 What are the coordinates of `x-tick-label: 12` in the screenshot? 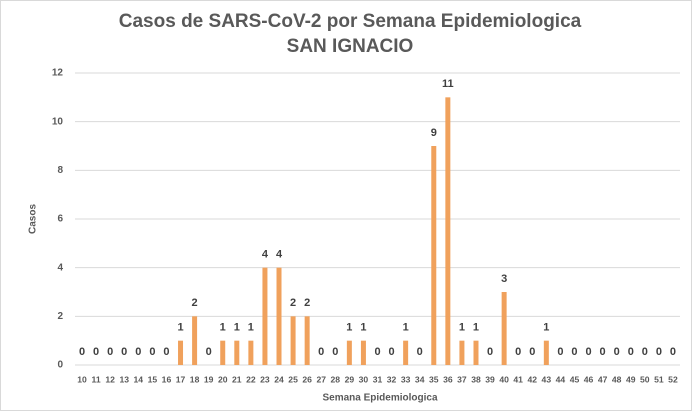 It's located at (110, 379).